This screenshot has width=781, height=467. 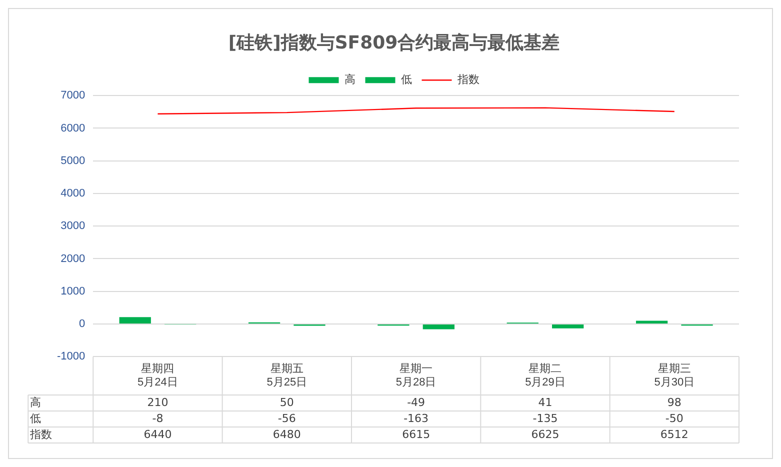 I want to click on y-tick-label: 5000, so click(x=73, y=160).